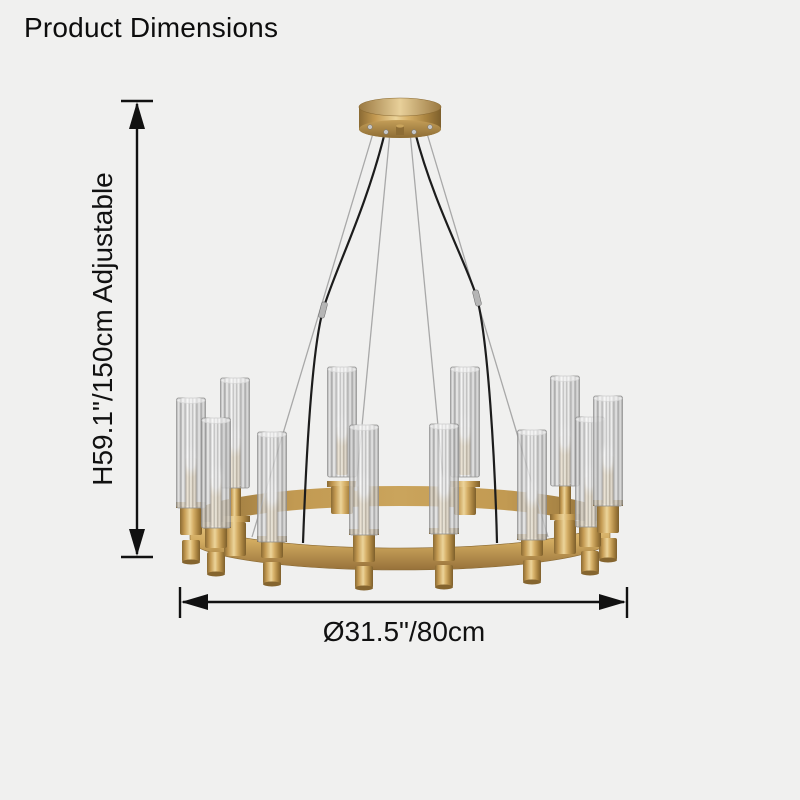 This screenshot has height=800, width=800. Describe the element at coordinates (400, 117) in the screenshot. I see `canopy` at that location.